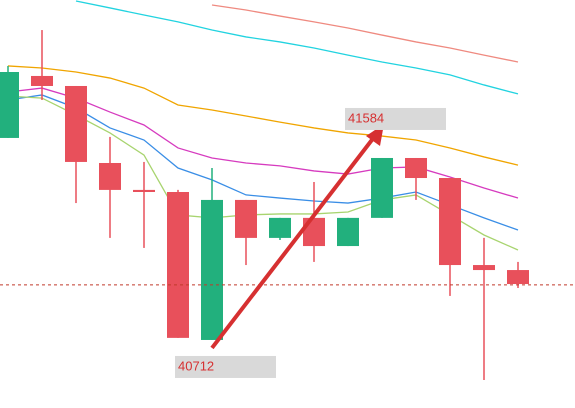 This screenshot has width=575, height=408. Describe the element at coordinates (196, 365) in the screenshot. I see `price-label: 40712` at that location.